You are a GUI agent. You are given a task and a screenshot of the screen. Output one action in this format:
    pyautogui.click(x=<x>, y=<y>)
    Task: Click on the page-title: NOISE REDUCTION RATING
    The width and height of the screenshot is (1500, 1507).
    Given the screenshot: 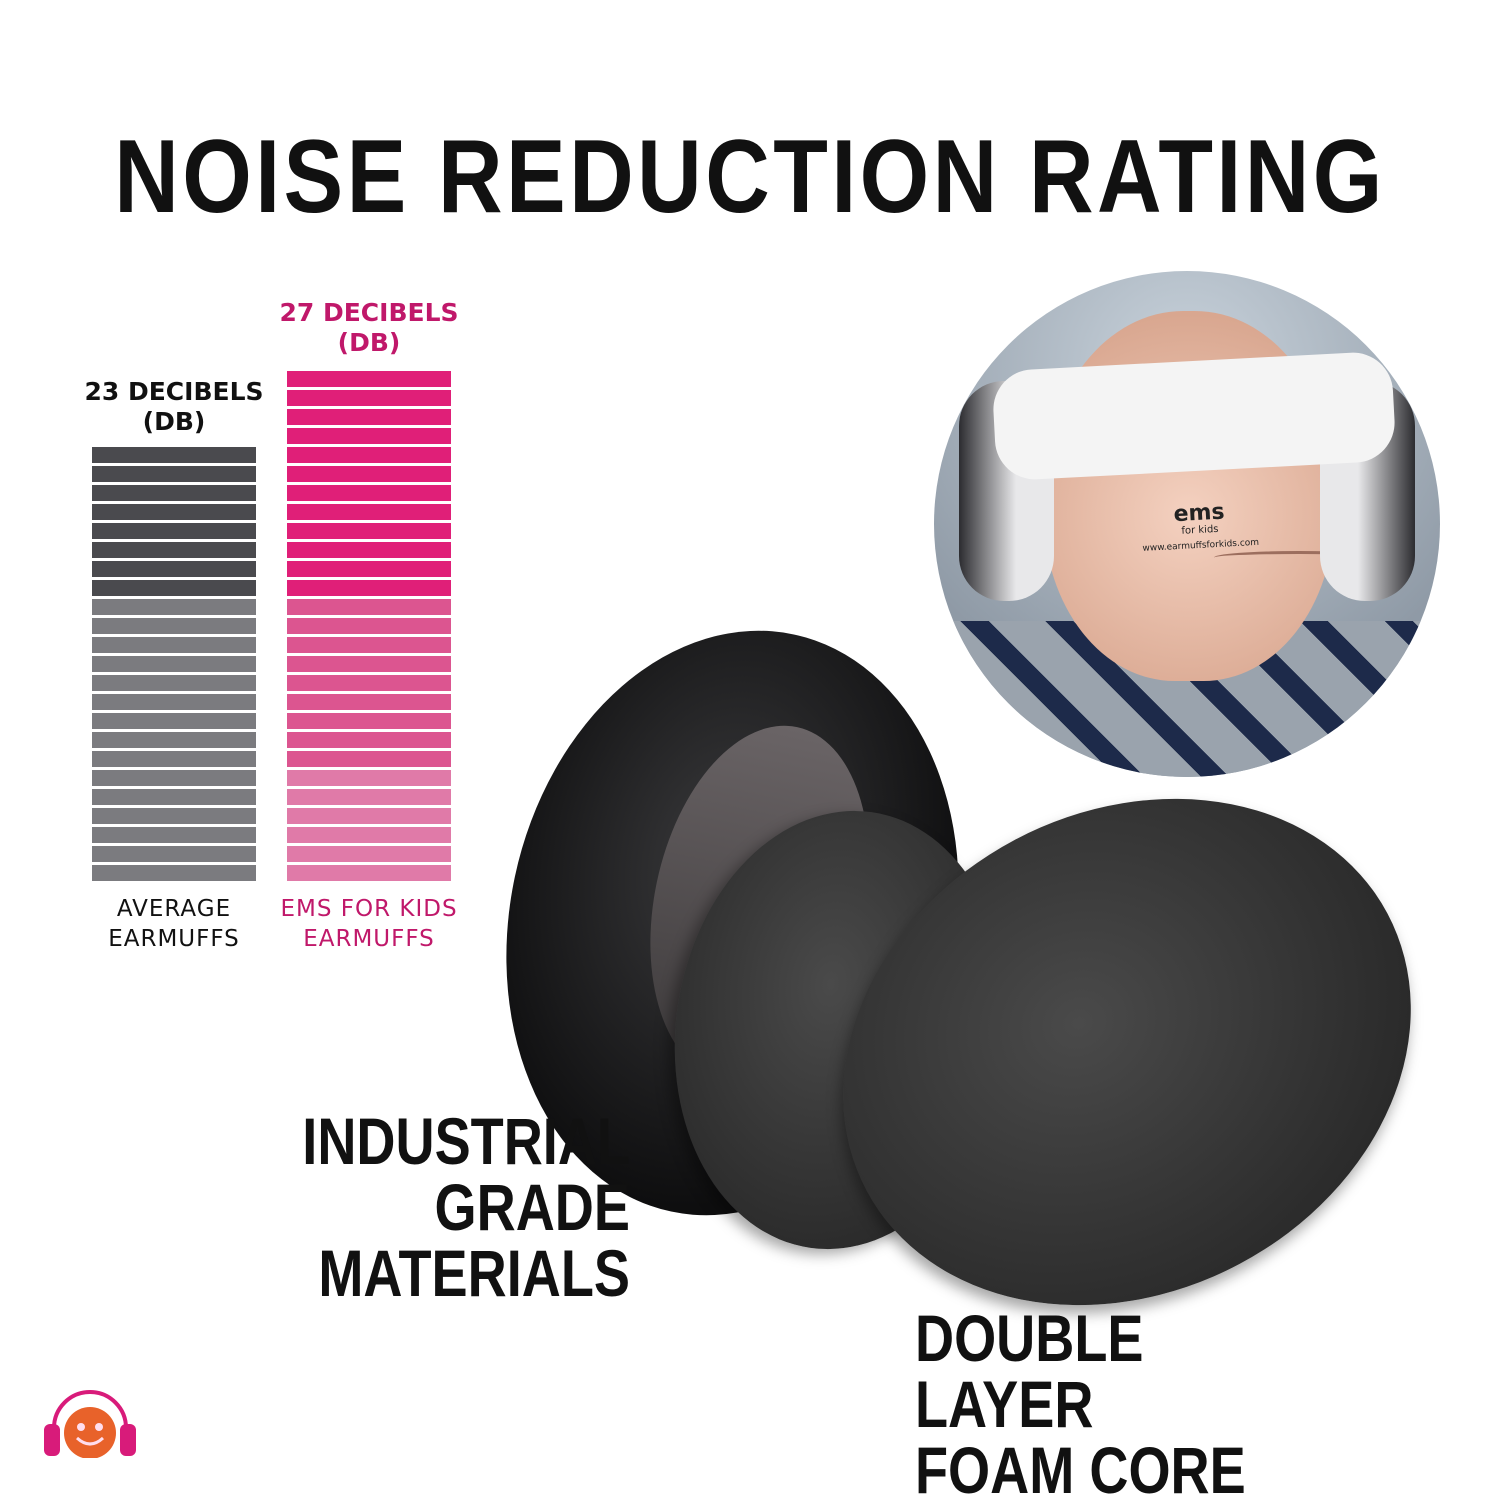 What is the action you would take?
    pyautogui.click(x=750, y=177)
    